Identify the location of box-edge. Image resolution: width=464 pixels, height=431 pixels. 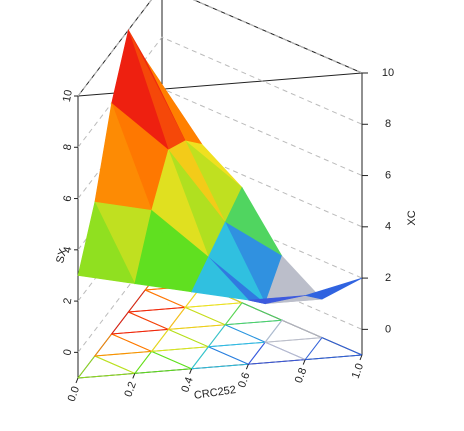
(114, 48).